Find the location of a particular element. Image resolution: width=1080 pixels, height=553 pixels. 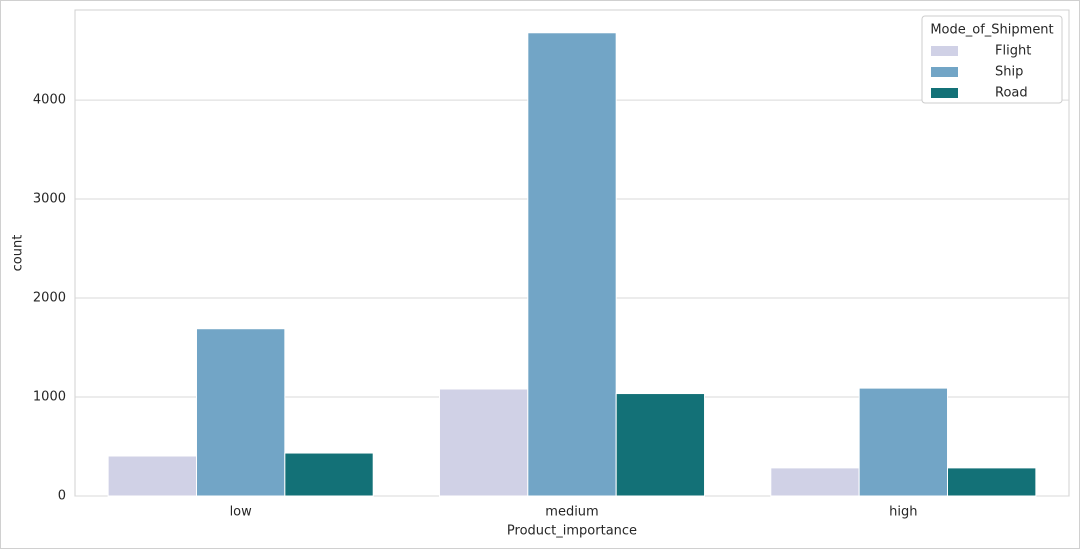

y-tick-label: 1000 is located at coordinates (49, 397).